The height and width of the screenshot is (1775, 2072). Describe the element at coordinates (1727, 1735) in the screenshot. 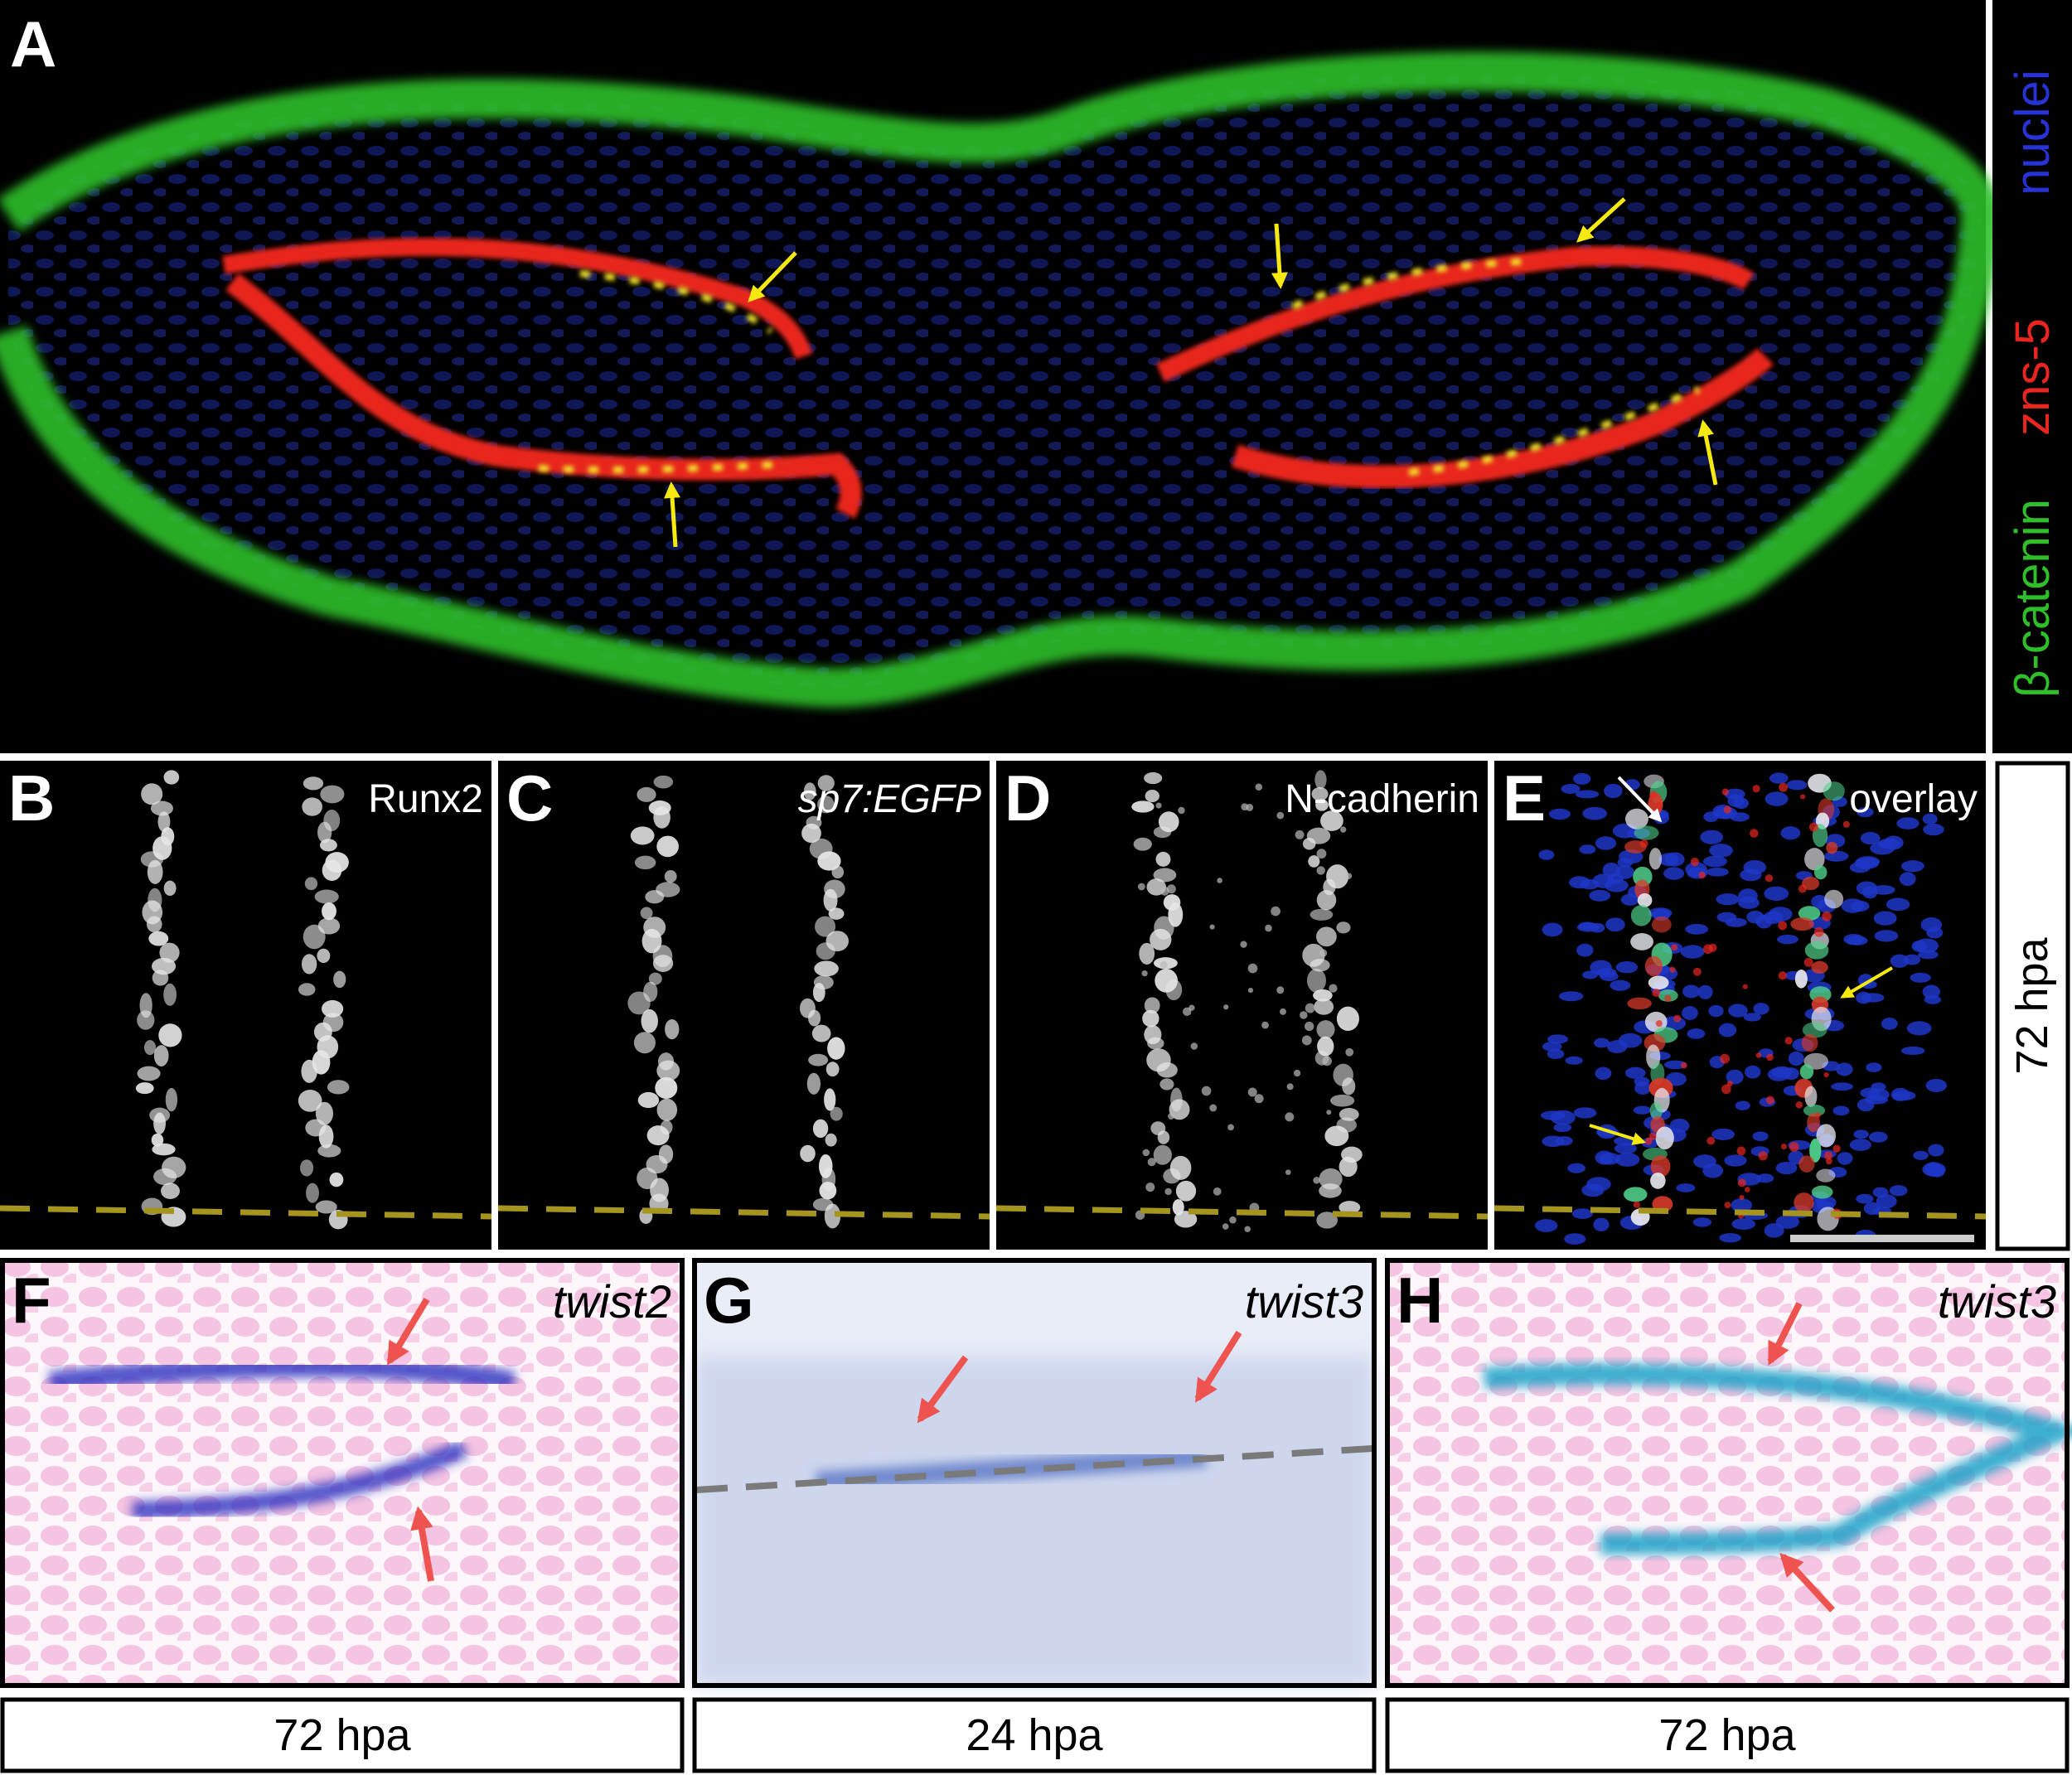

I see `caption-box` at that location.